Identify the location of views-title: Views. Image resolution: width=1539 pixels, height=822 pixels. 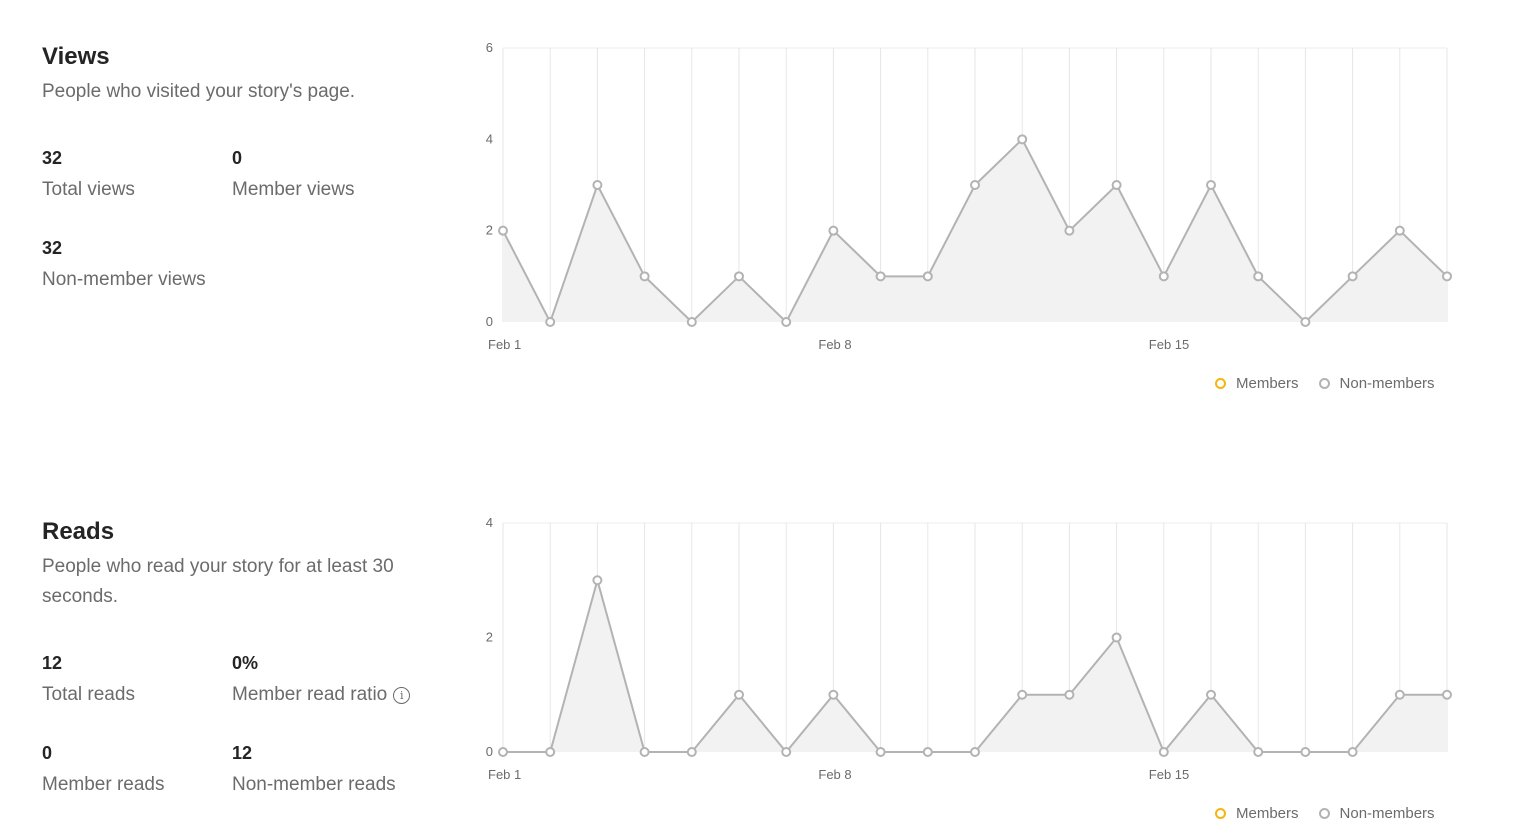
(76, 56).